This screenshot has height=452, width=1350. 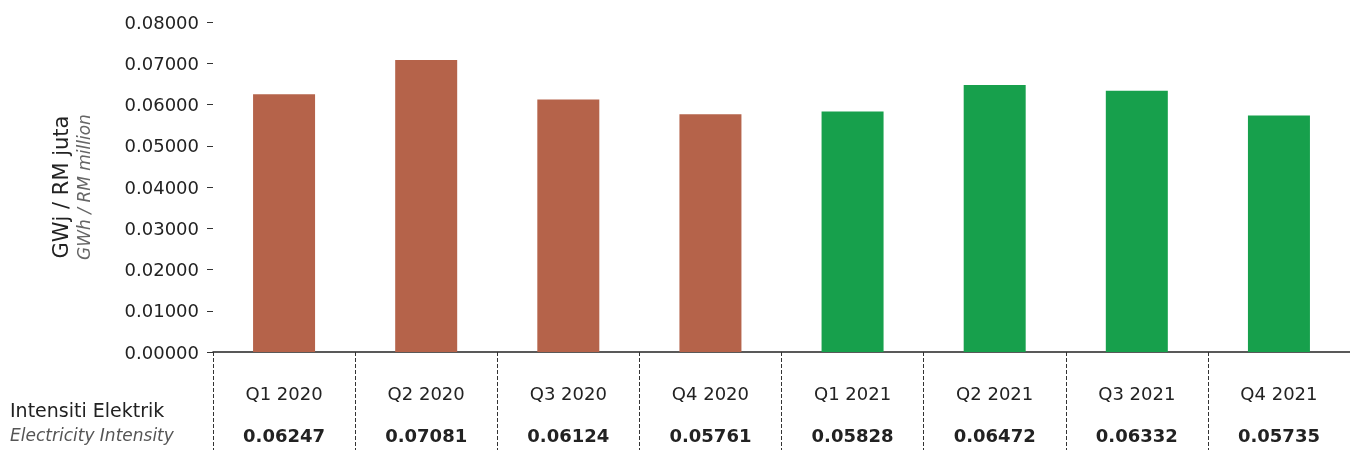 I want to click on x-tick-label: Q1 2020, so click(x=284, y=393).